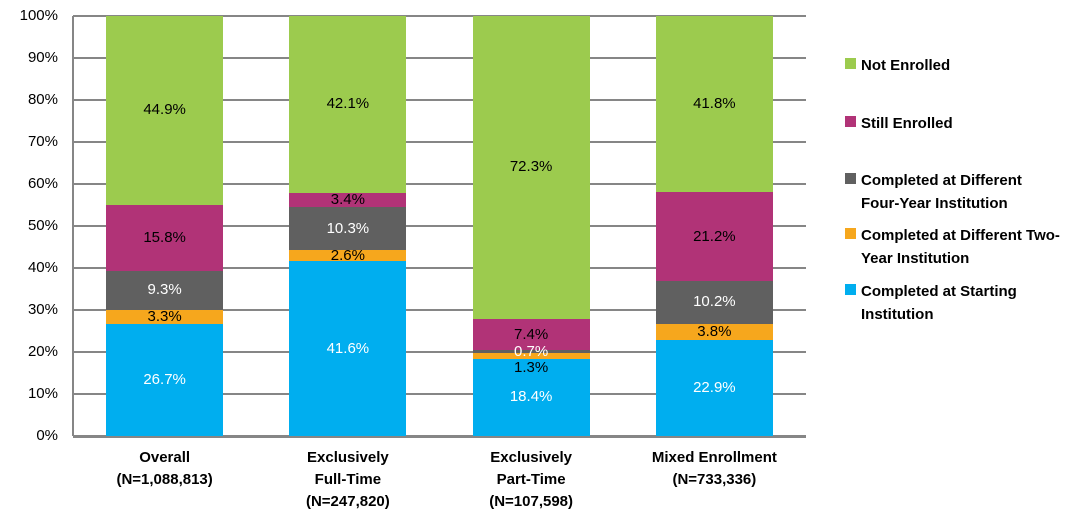 This screenshot has width=1067, height=530. I want to click on legend-label: Still Enrolled, so click(907, 123).